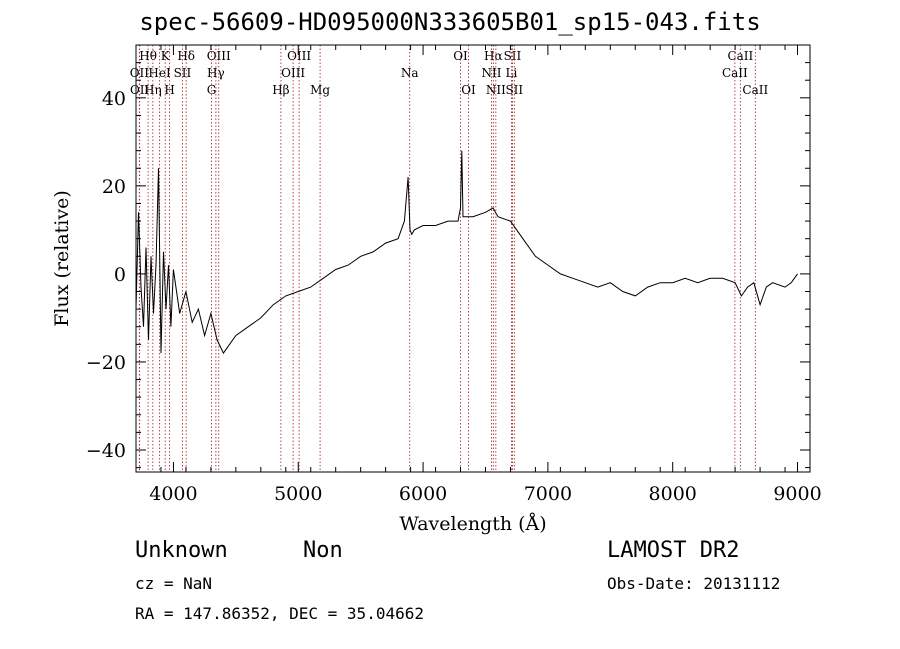 The height and width of the screenshot is (649, 900). I want to click on coordinates-text: RA = 147.86352, DEC = 35.04662, so click(279, 613).